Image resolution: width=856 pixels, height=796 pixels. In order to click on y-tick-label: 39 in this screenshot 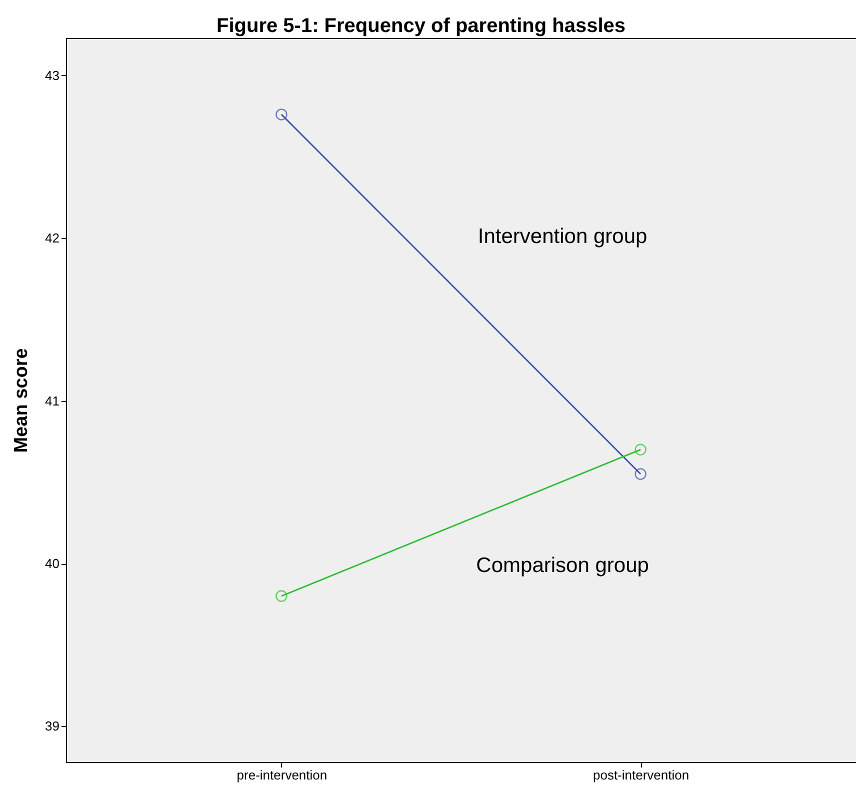, I will do `click(52, 726)`.